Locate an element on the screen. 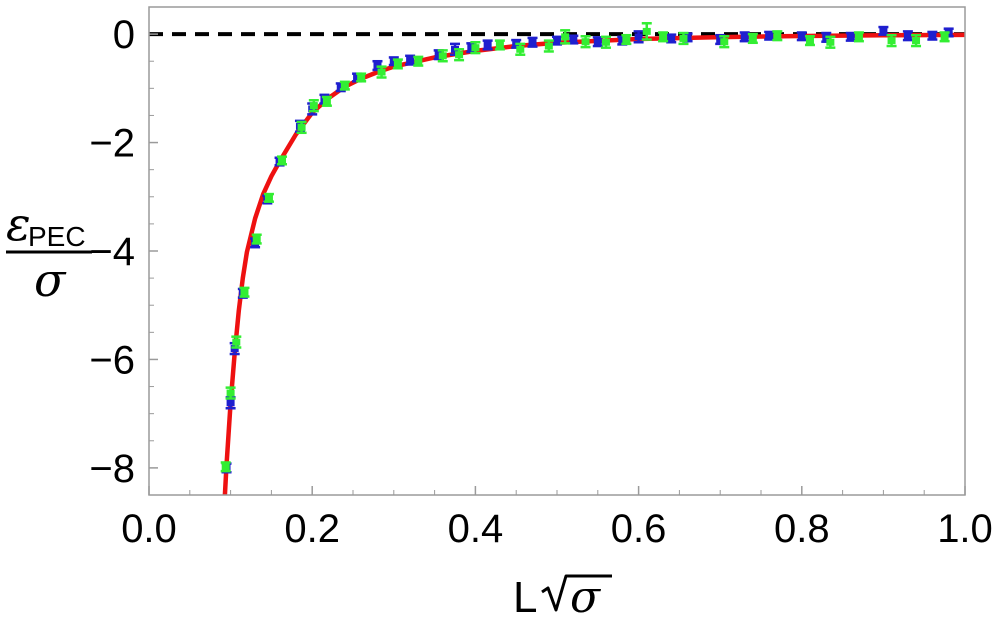 The image size is (997, 628). x-tick-label: 0.6 is located at coordinates (639, 529).